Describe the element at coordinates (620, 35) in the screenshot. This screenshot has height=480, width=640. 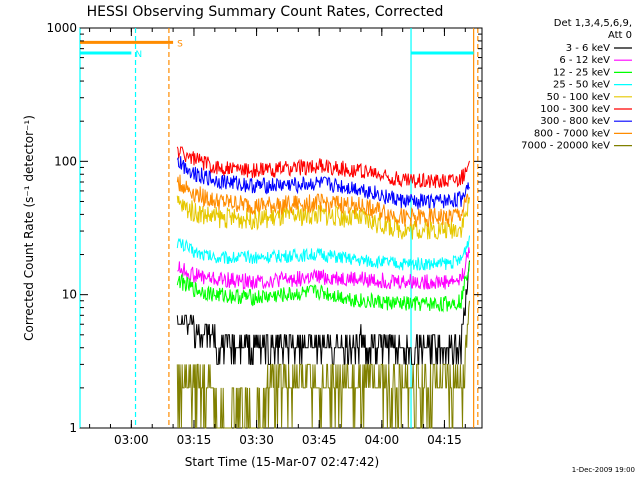
I see `legend-header: Att 0` at that location.